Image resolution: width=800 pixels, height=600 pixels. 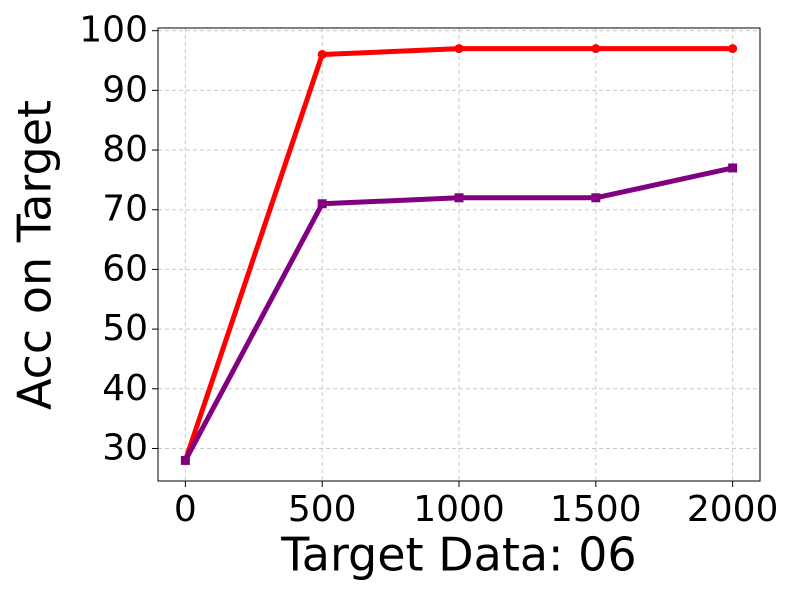 What do you see at coordinates (733, 509) in the screenshot?
I see `x-tick-label: 2000` at bounding box center [733, 509].